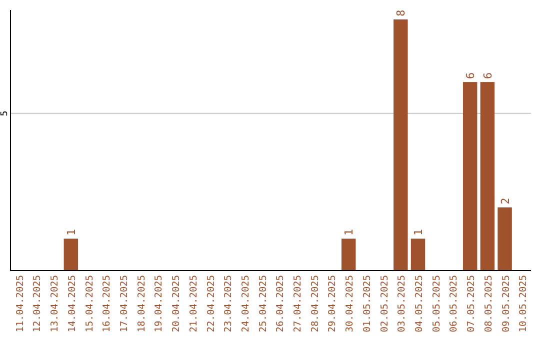 The width and height of the screenshot is (540, 340). I want to click on x-tick-label: 07.05.2025, so click(472, 303).